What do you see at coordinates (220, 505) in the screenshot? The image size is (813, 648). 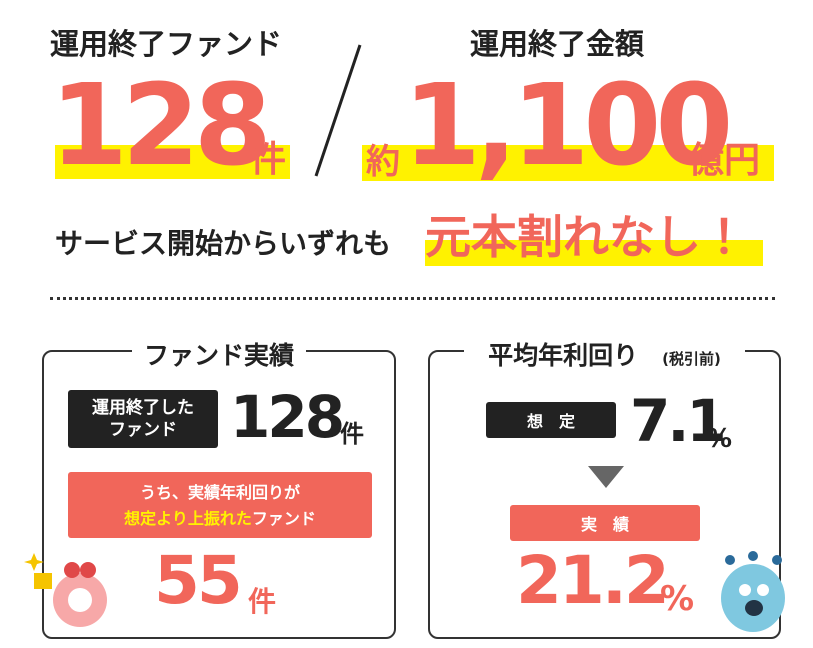 I see `note-box: うち、実績年利回りが 想定より上振れたファンド` at bounding box center [220, 505].